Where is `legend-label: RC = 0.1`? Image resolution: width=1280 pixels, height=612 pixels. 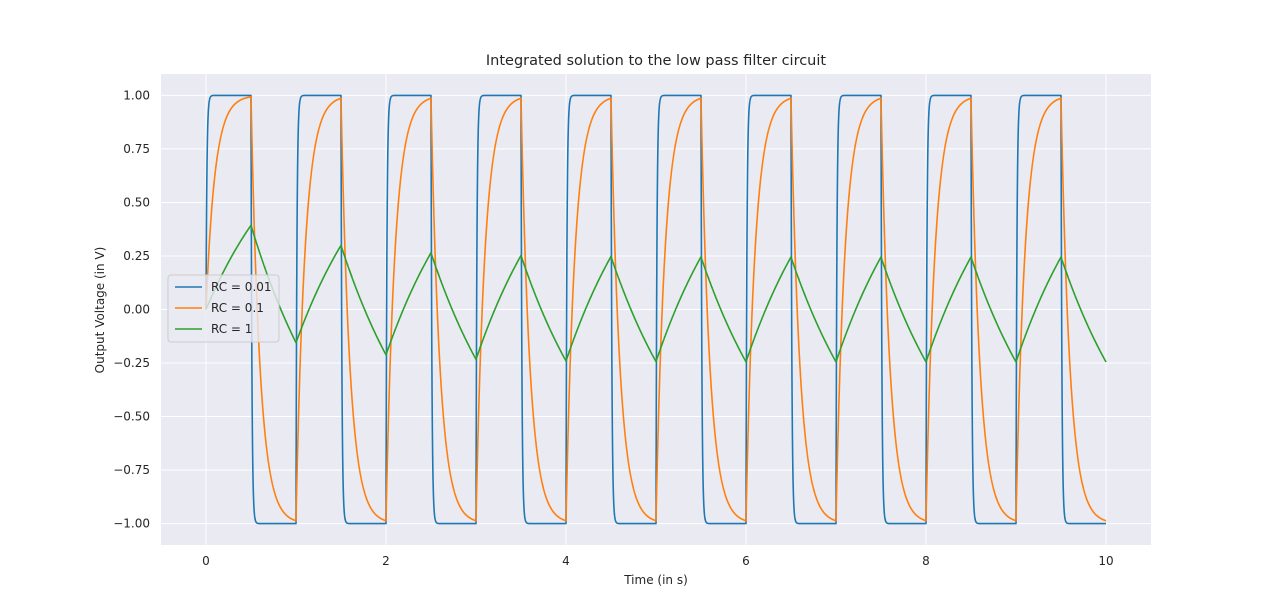 legend-label: RC = 0.1 is located at coordinates (237, 308).